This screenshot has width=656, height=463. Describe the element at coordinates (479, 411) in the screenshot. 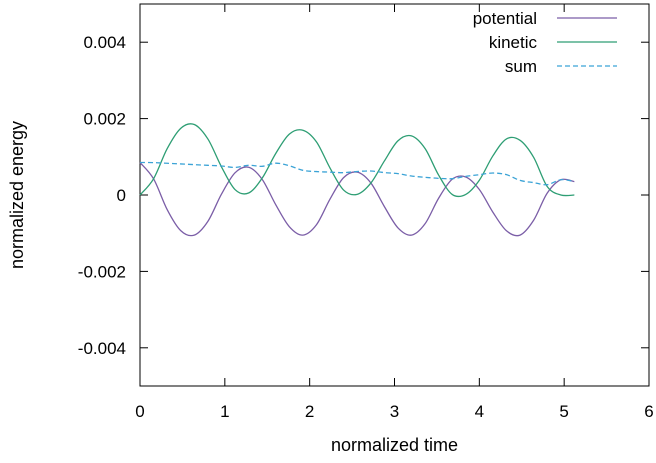

I see `x-tick-label: 4` at that location.